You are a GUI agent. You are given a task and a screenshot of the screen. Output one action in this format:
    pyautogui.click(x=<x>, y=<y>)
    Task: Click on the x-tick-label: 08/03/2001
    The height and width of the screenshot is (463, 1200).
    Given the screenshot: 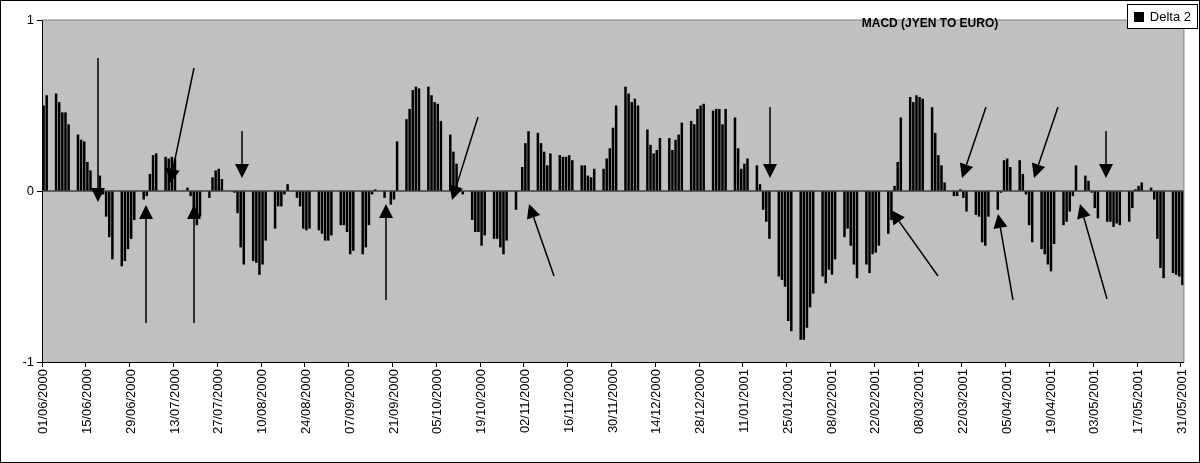 What is the action you would take?
    pyautogui.click(x=919, y=402)
    